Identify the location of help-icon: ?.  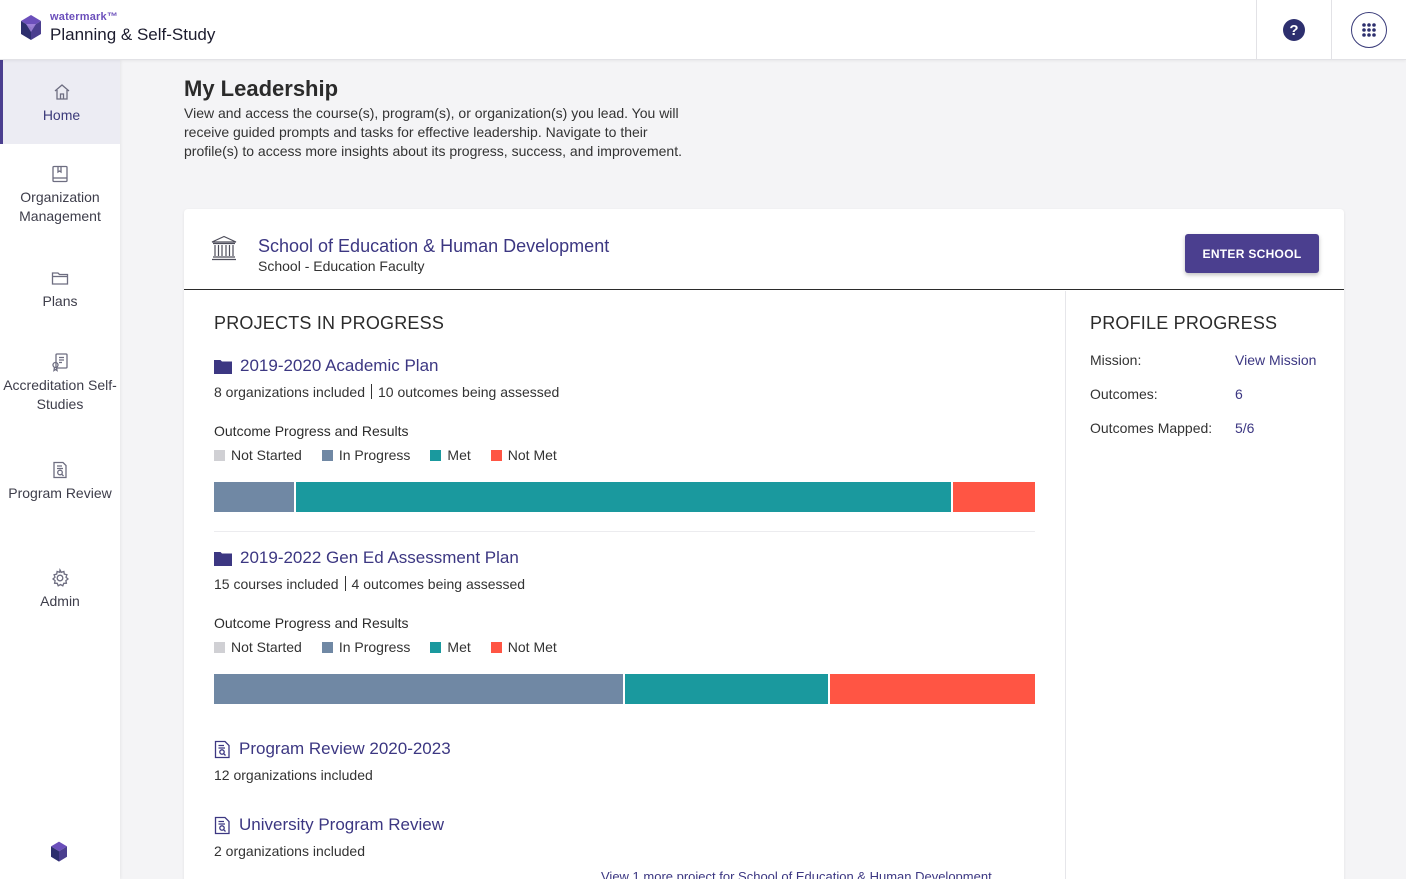
(1294, 30).